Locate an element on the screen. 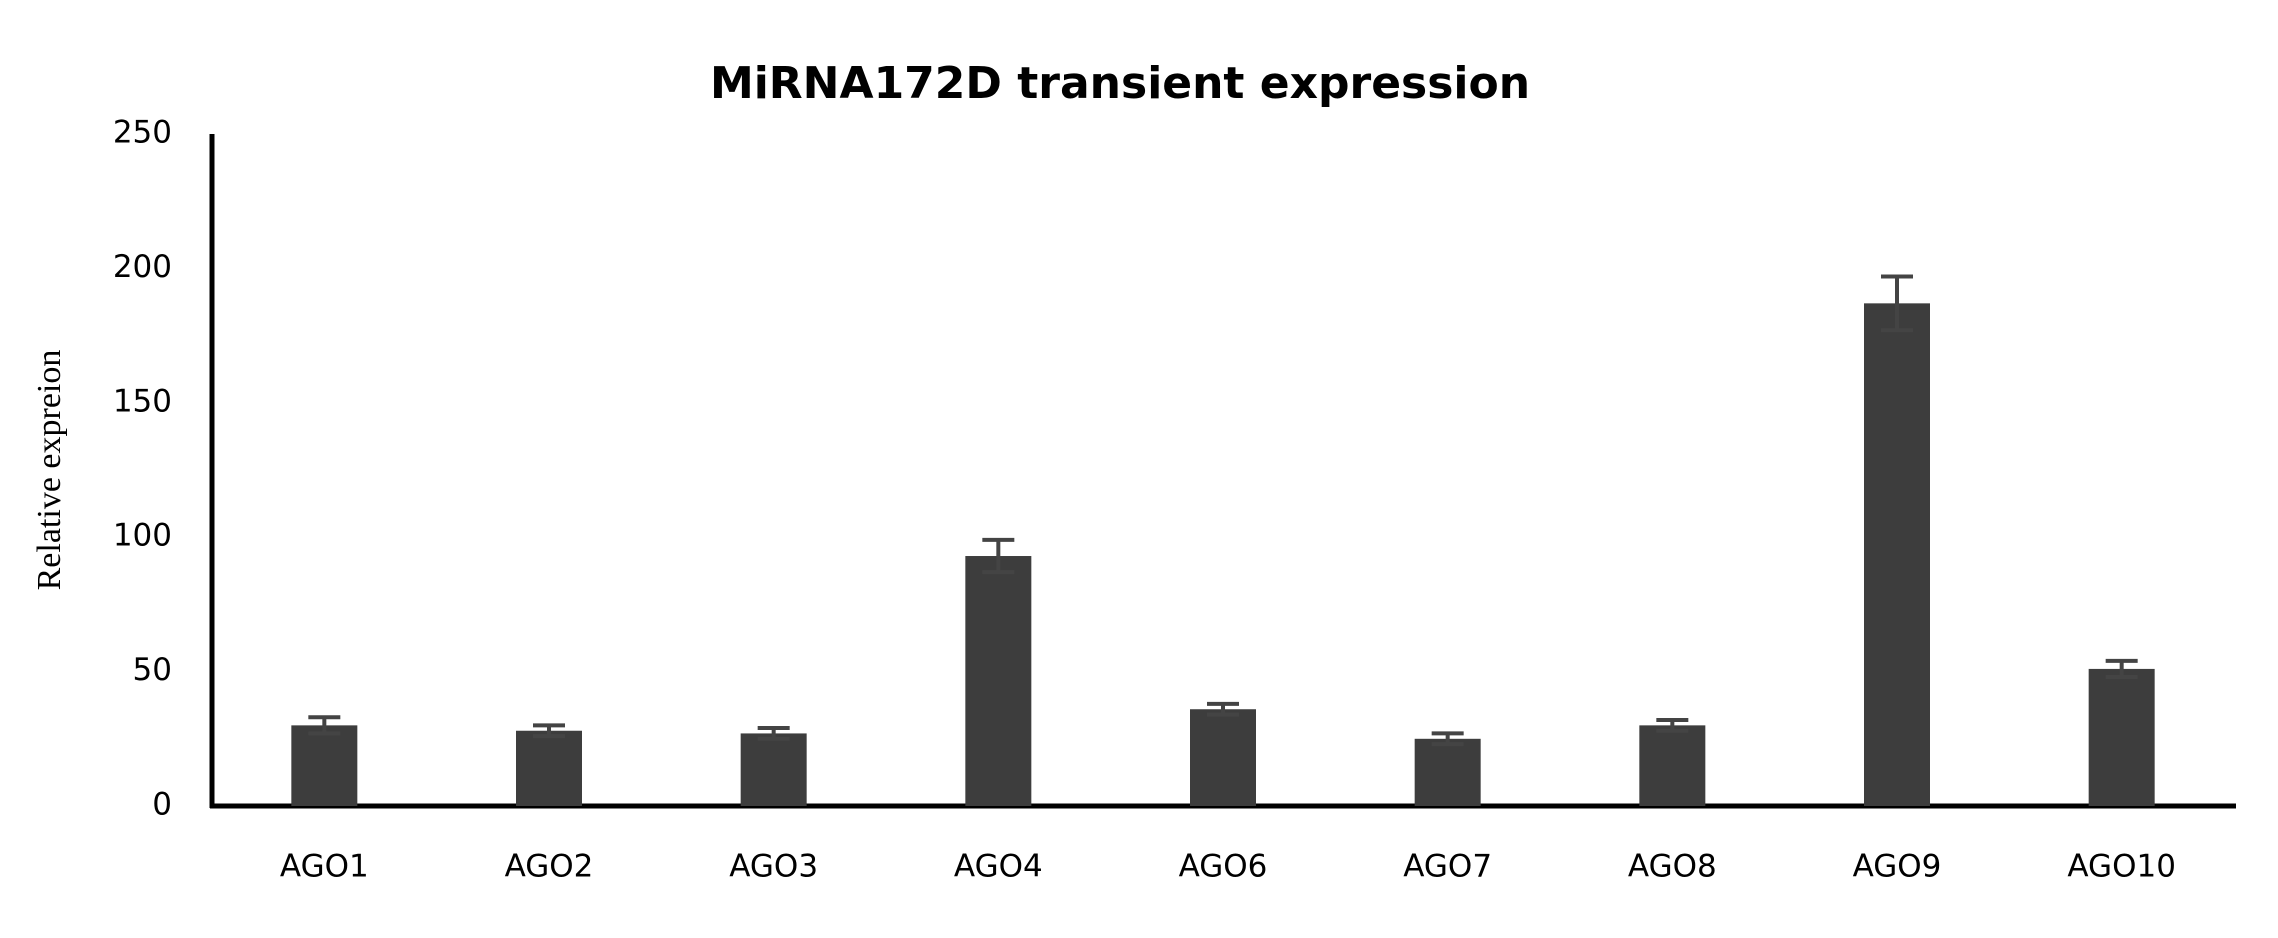 The height and width of the screenshot is (938, 2278). y-tick-label: 0 is located at coordinates (162, 805).